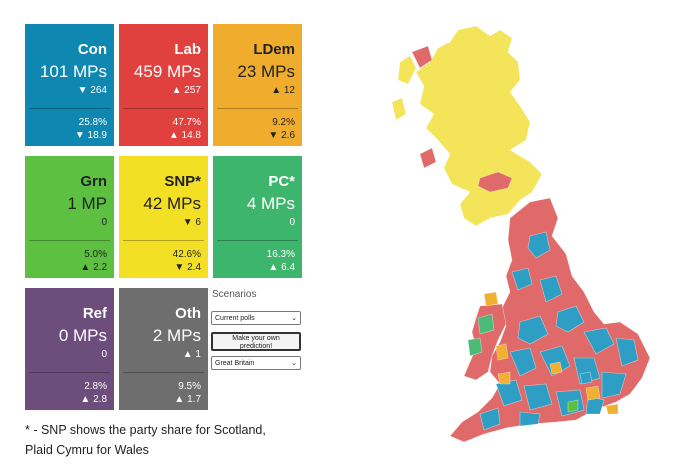  I want to click on party-tile-pc: PC* 4 MPs 0 16.3% ▲ 6.4, so click(257, 217).